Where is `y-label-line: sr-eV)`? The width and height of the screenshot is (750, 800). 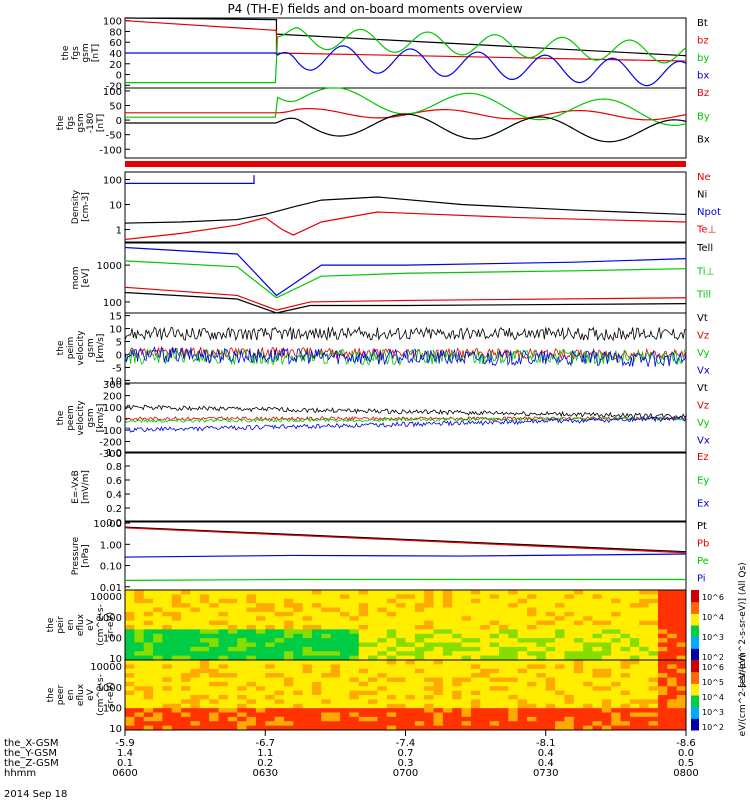 y-label-line: sr-eV) is located at coordinates (111, 695).